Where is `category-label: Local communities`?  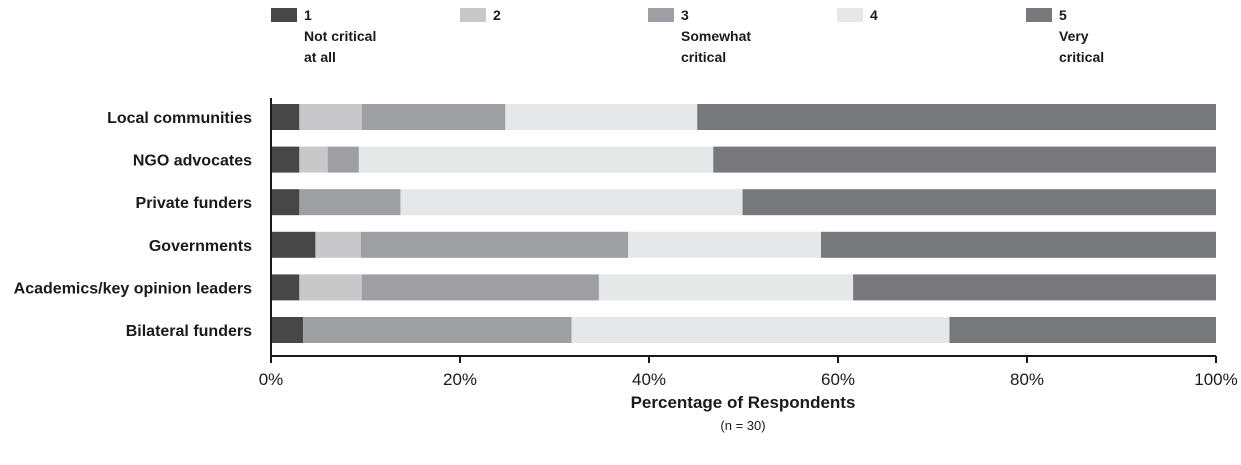 category-label: Local communities is located at coordinates (179, 118).